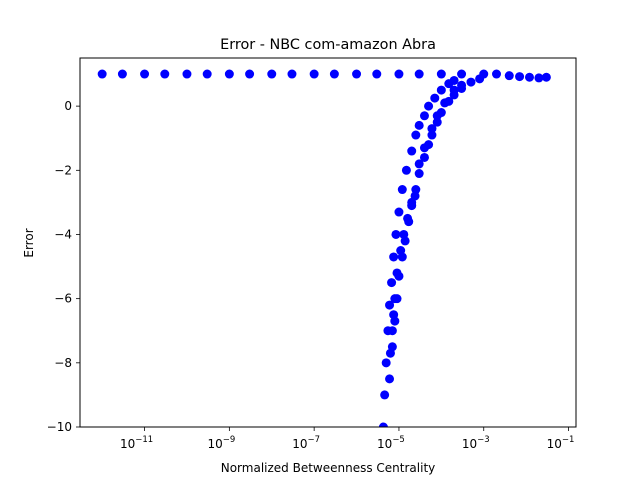  What do you see at coordinates (63, 299) in the screenshot?
I see `y-tick-label: −6` at bounding box center [63, 299].